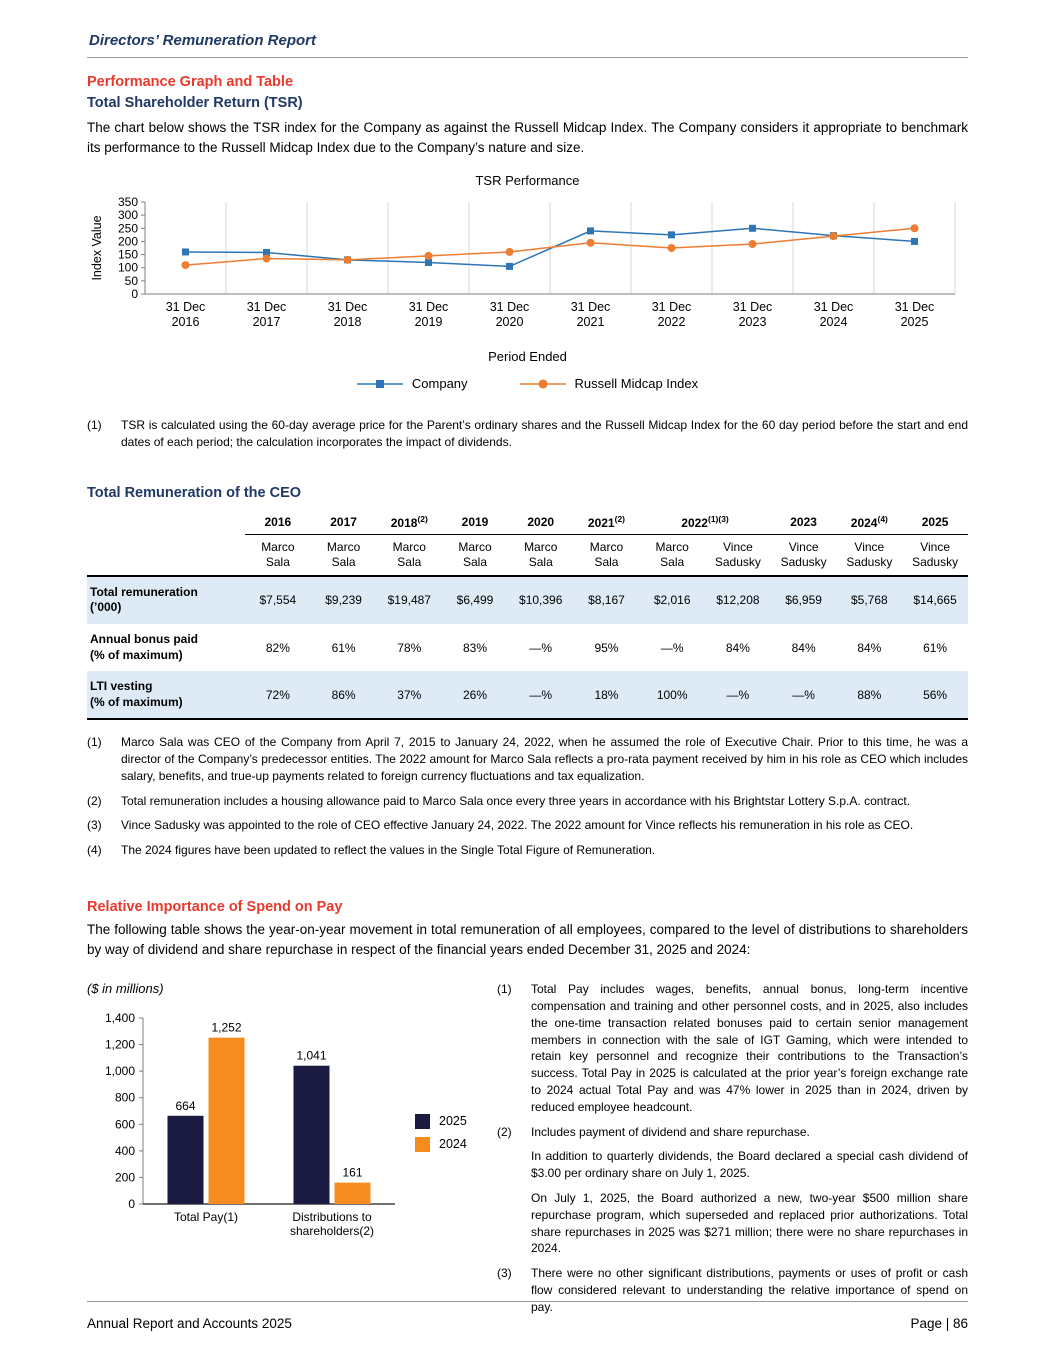 This screenshot has height=1365, width=1055. What do you see at coordinates (94, 800) in the screenshot?
I see `footnote-number: (2)` at bounding box center [94, 800].